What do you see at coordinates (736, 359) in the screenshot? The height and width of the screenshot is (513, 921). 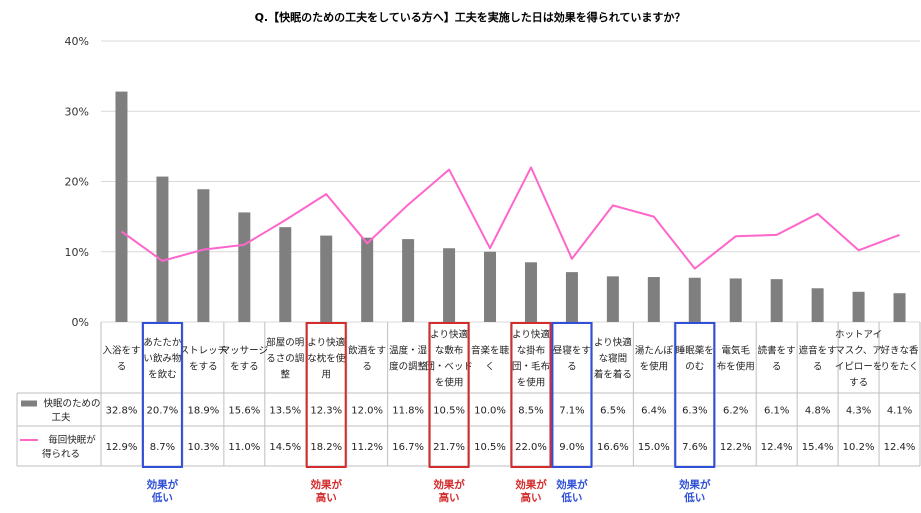 I see `category-label: 電気毛布を使用` at bounding box center [736, 359].